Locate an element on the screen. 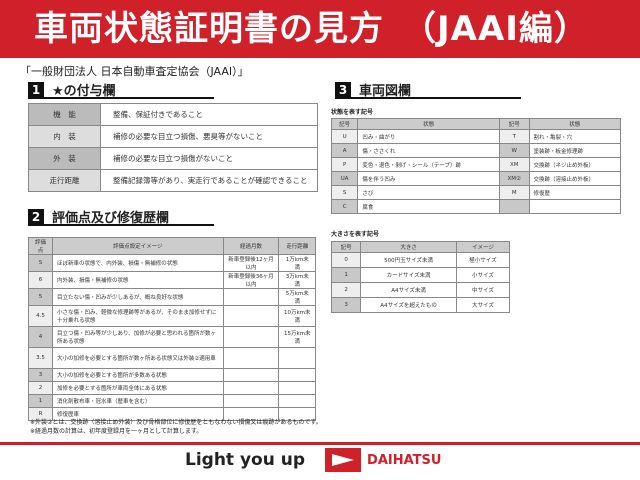 The height and width of the screenshot is (480, 640). table-row: S さび M 修復歴 is located at coordinates (476, 192).